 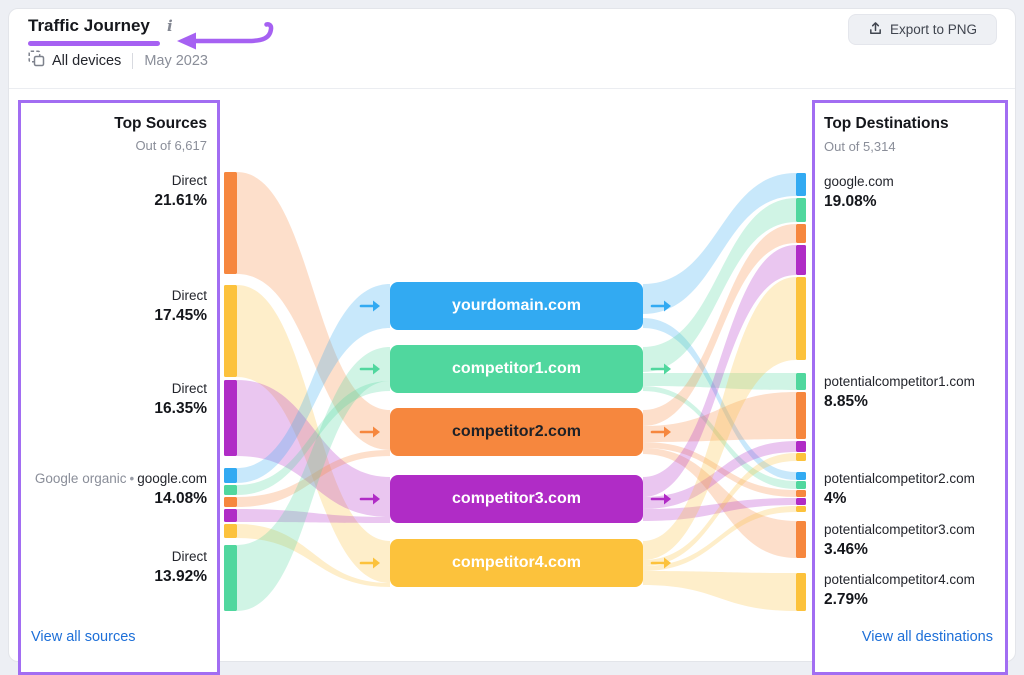 I want to click on domain-node-competitor1: competitor1.com, so click(x=516, y=369).